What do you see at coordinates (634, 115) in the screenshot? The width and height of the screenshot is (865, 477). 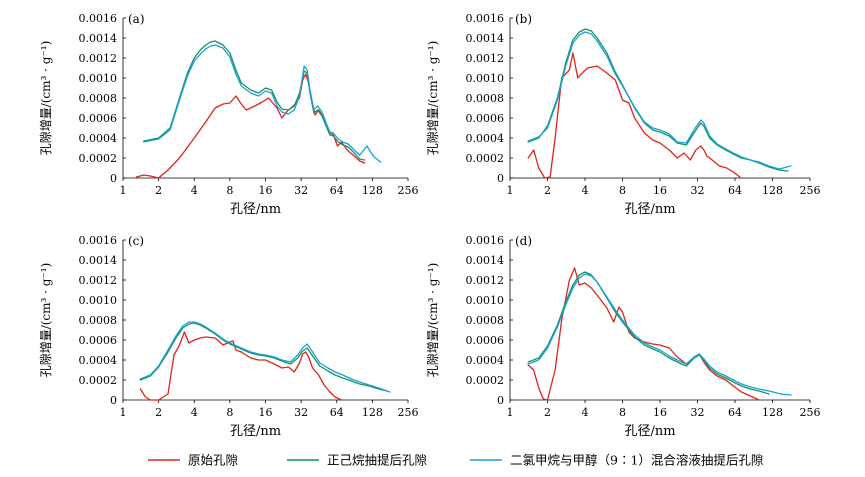 I see `series-original-b` at bounding box center [634, 115].